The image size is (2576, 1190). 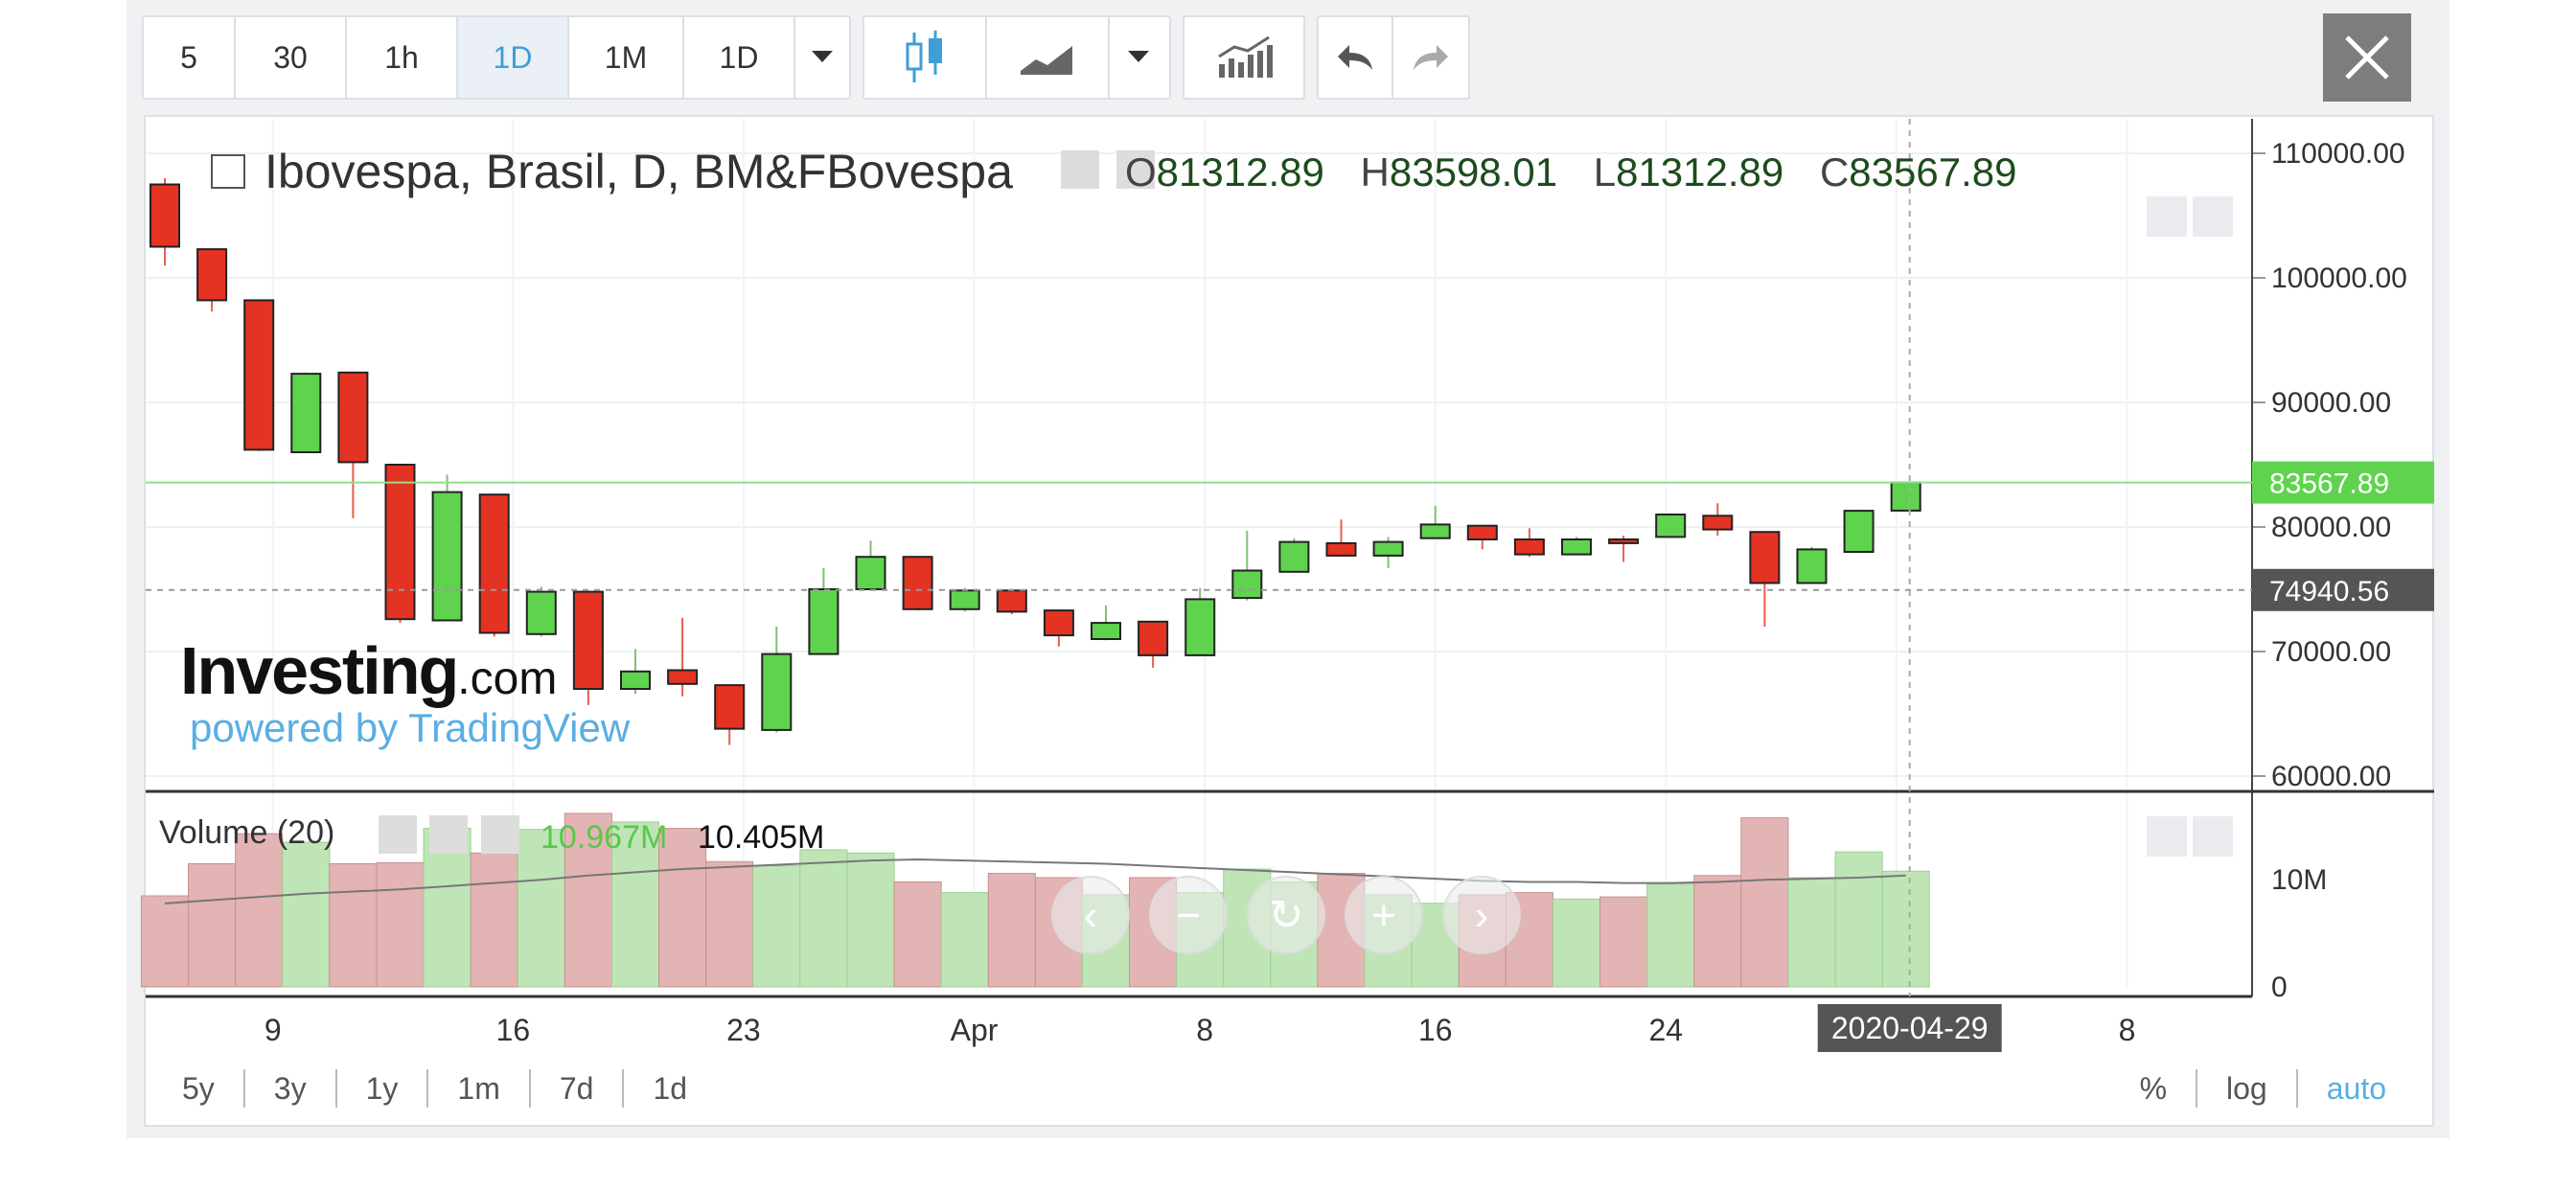 What do you see at coordinates (1141, 172) in the screenshot?
I see `open-label: O` at bounding box center [1141, 172].